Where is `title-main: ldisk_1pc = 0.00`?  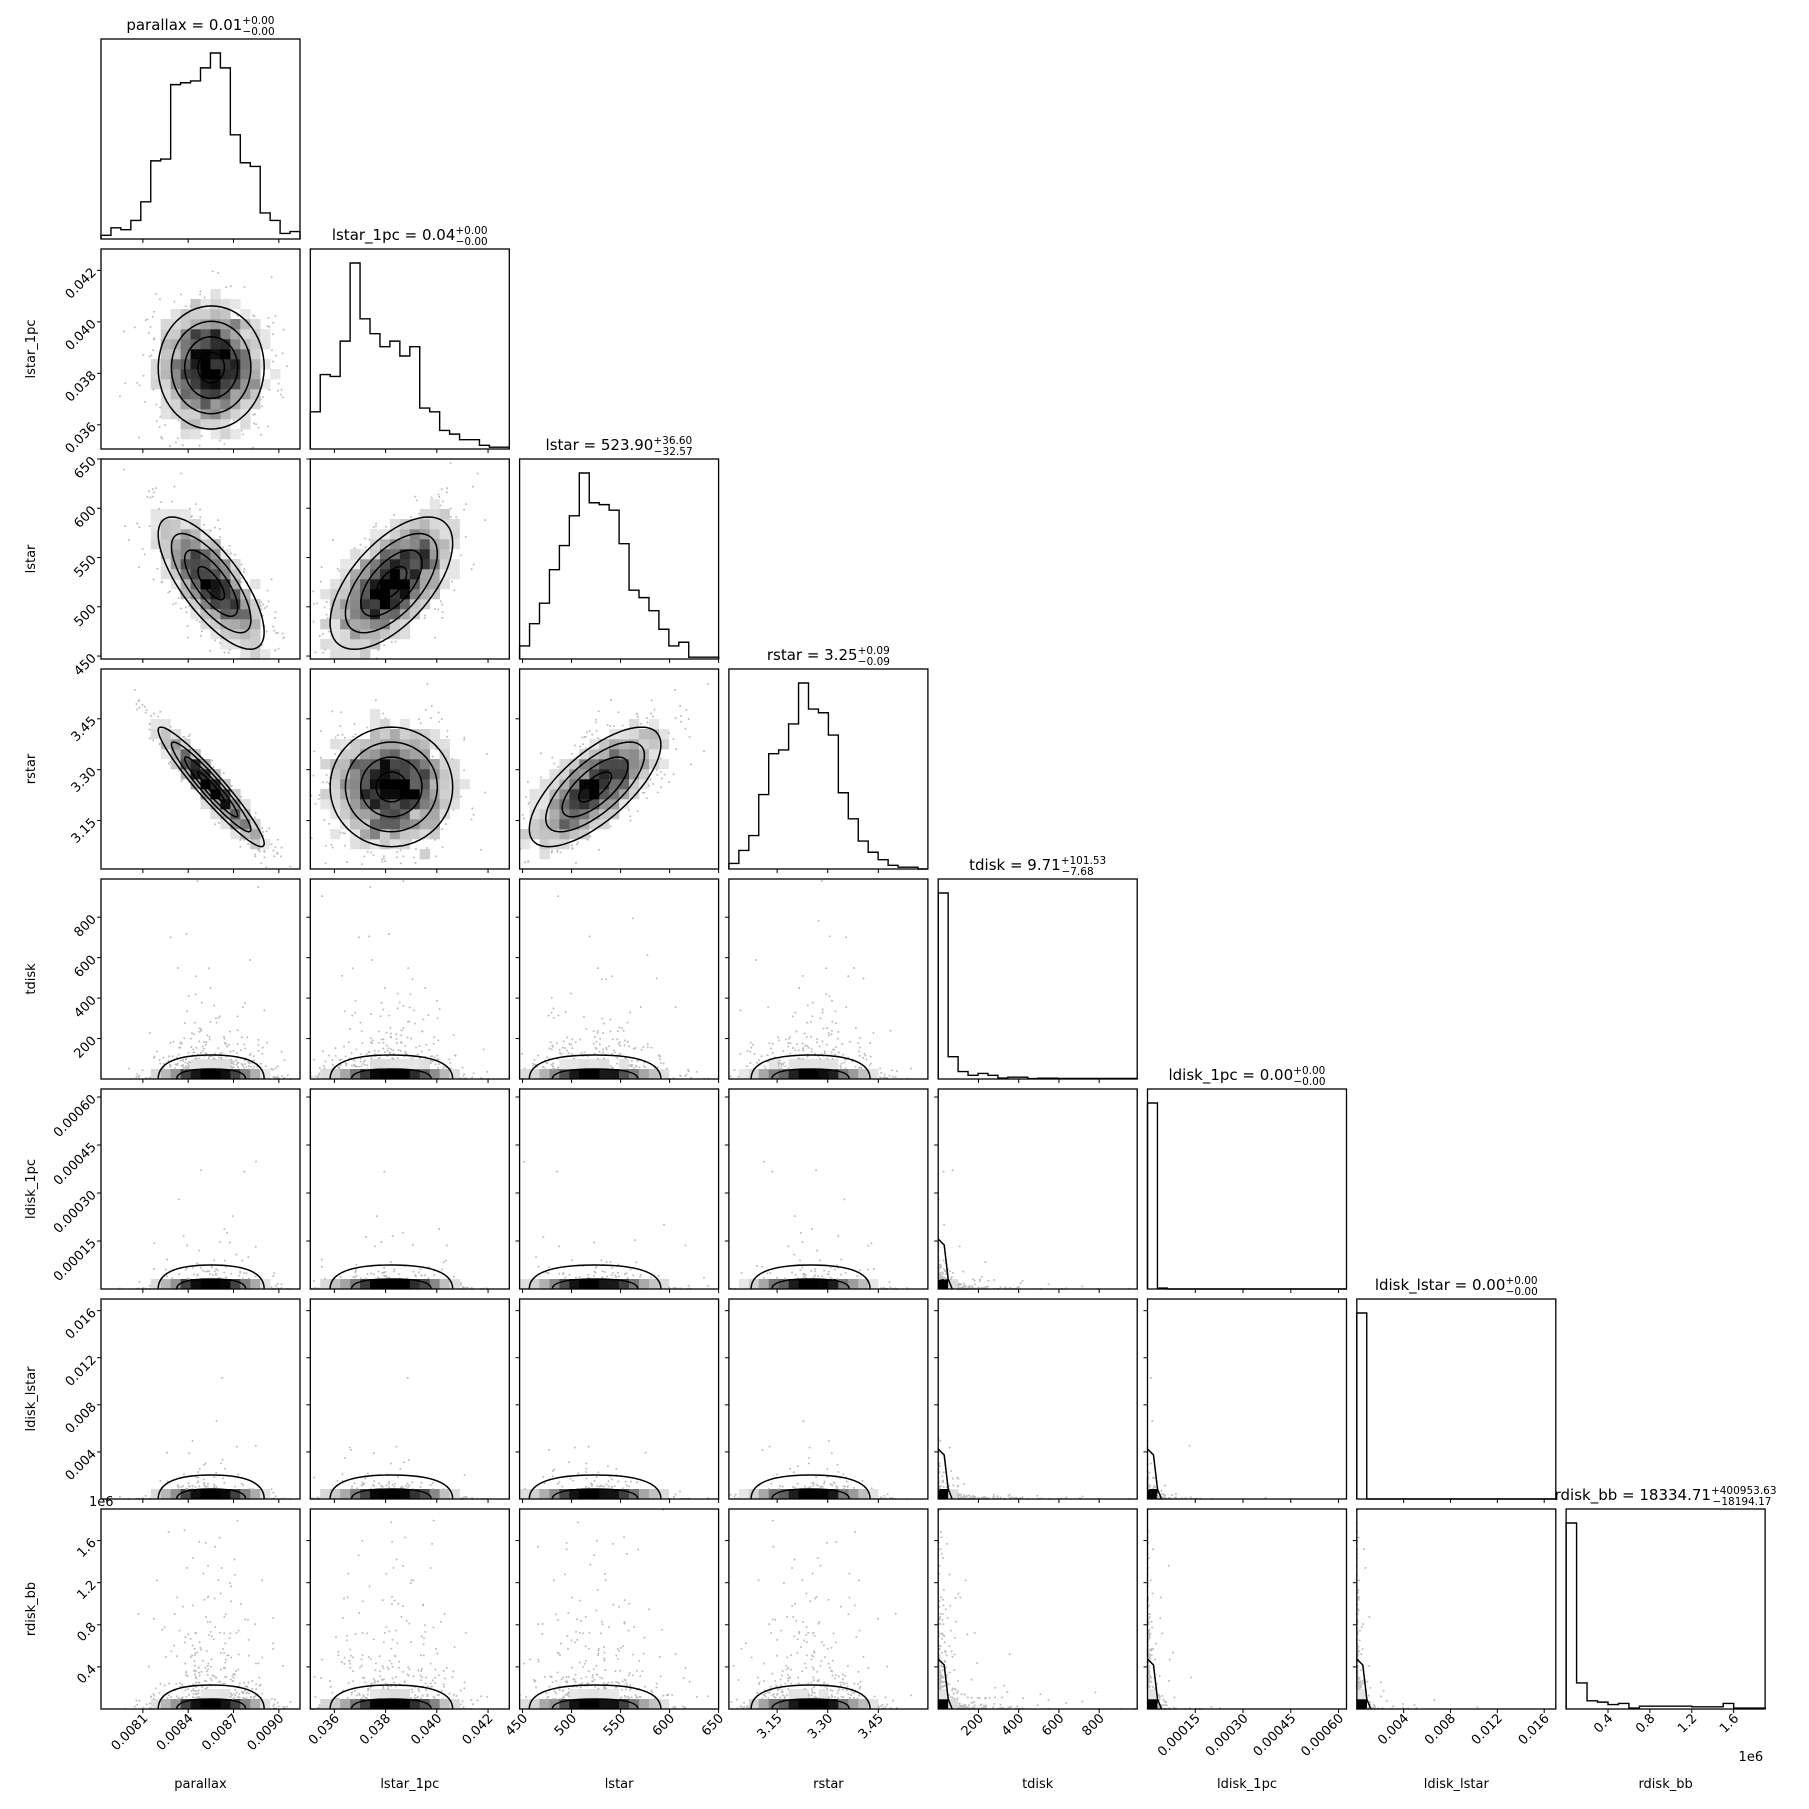
title-main: ldisk_1pc = 0.00 is located at coordinates (1230, 1075).